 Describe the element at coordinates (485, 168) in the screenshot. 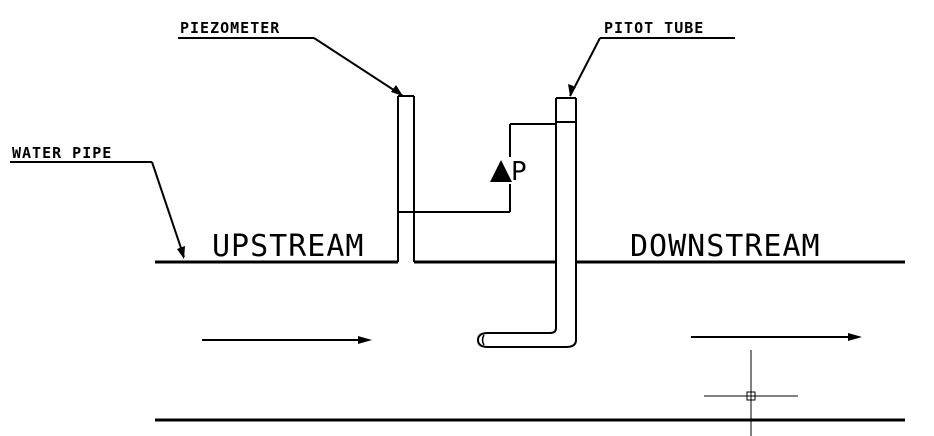

I see `delta-p-bracket` at that location.